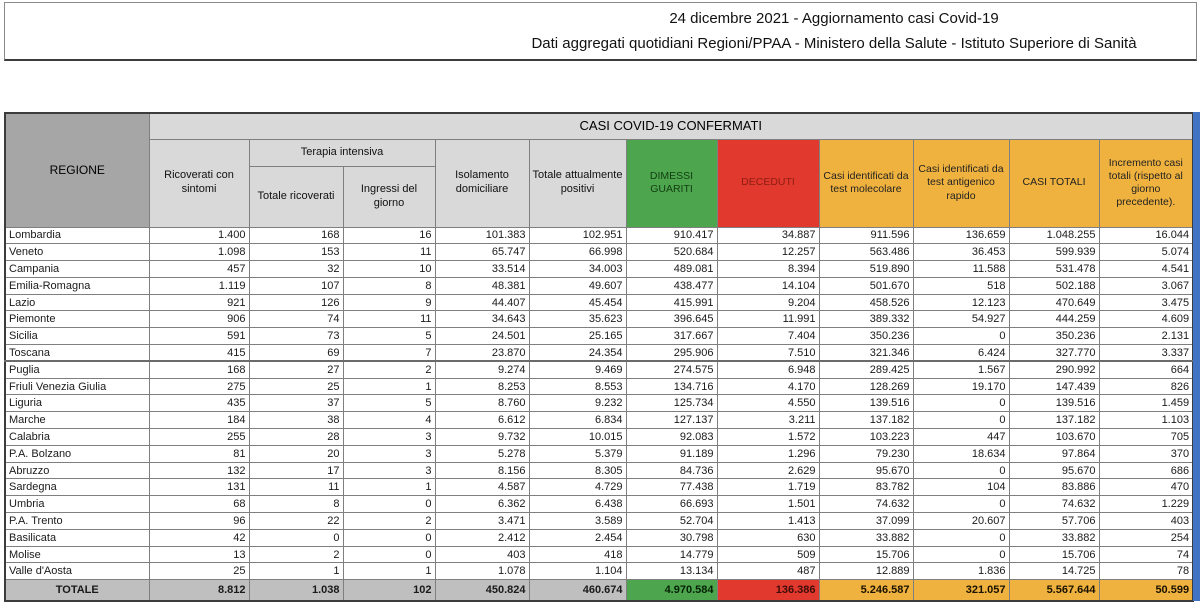 The image size is (1200, 608). I want to click on region-name-cell: Sicilia, so click(77, 336).